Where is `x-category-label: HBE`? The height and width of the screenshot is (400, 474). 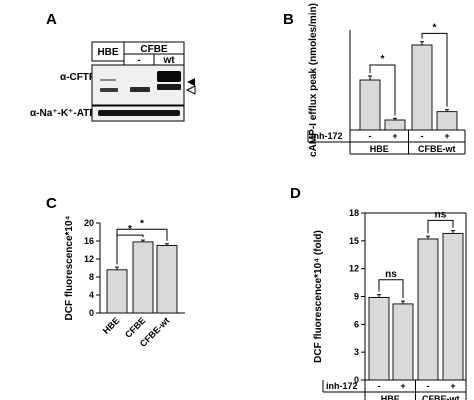
x-category-label: HBE is located at coordinates (111, 325).